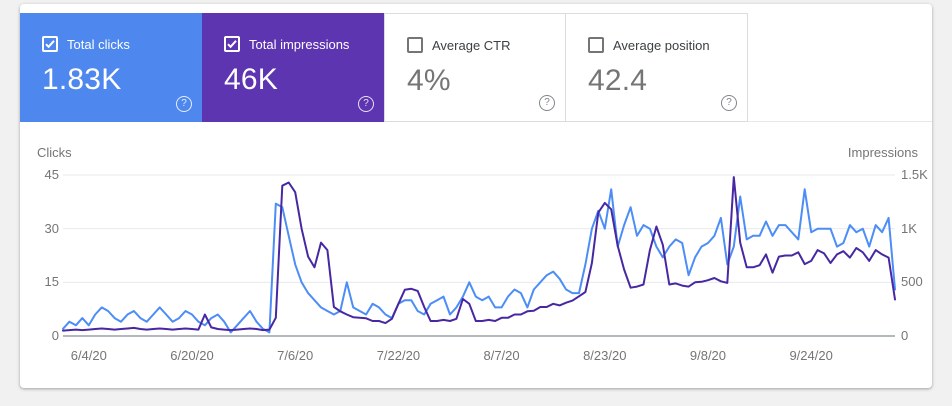  I want to click on card-value: 1.83K, so click(82, 79).